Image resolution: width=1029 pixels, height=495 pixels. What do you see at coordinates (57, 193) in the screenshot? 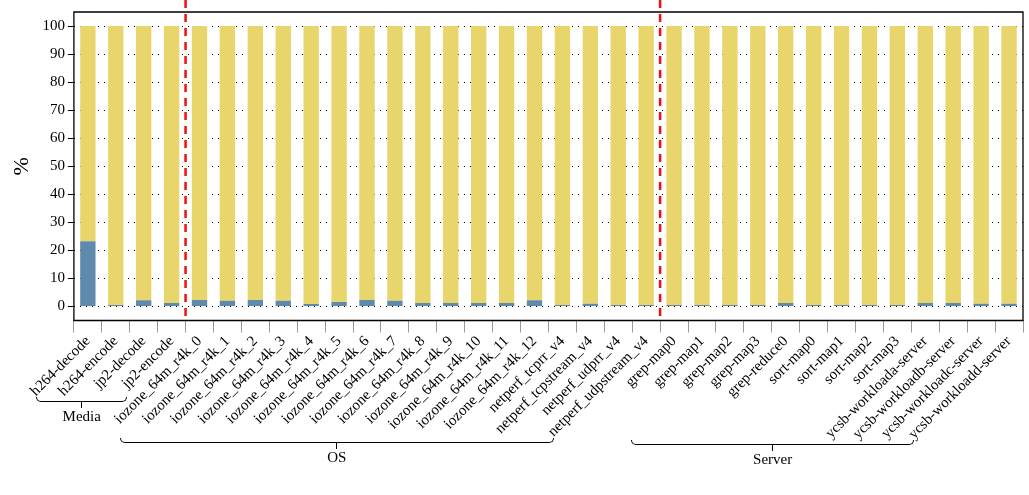
I see `y-tick-label: 40` at bounding box center [57, 193].